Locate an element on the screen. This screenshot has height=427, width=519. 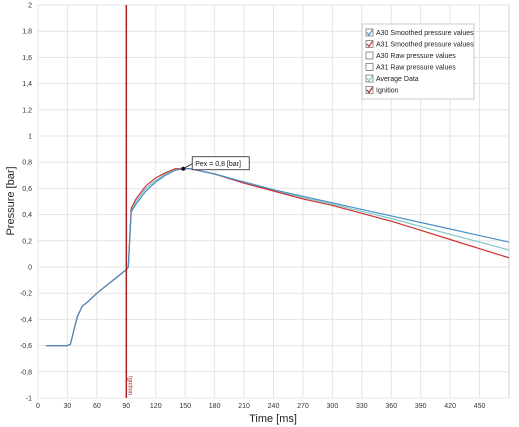
legend-item: Ignition is located at coordinates (382, 90).